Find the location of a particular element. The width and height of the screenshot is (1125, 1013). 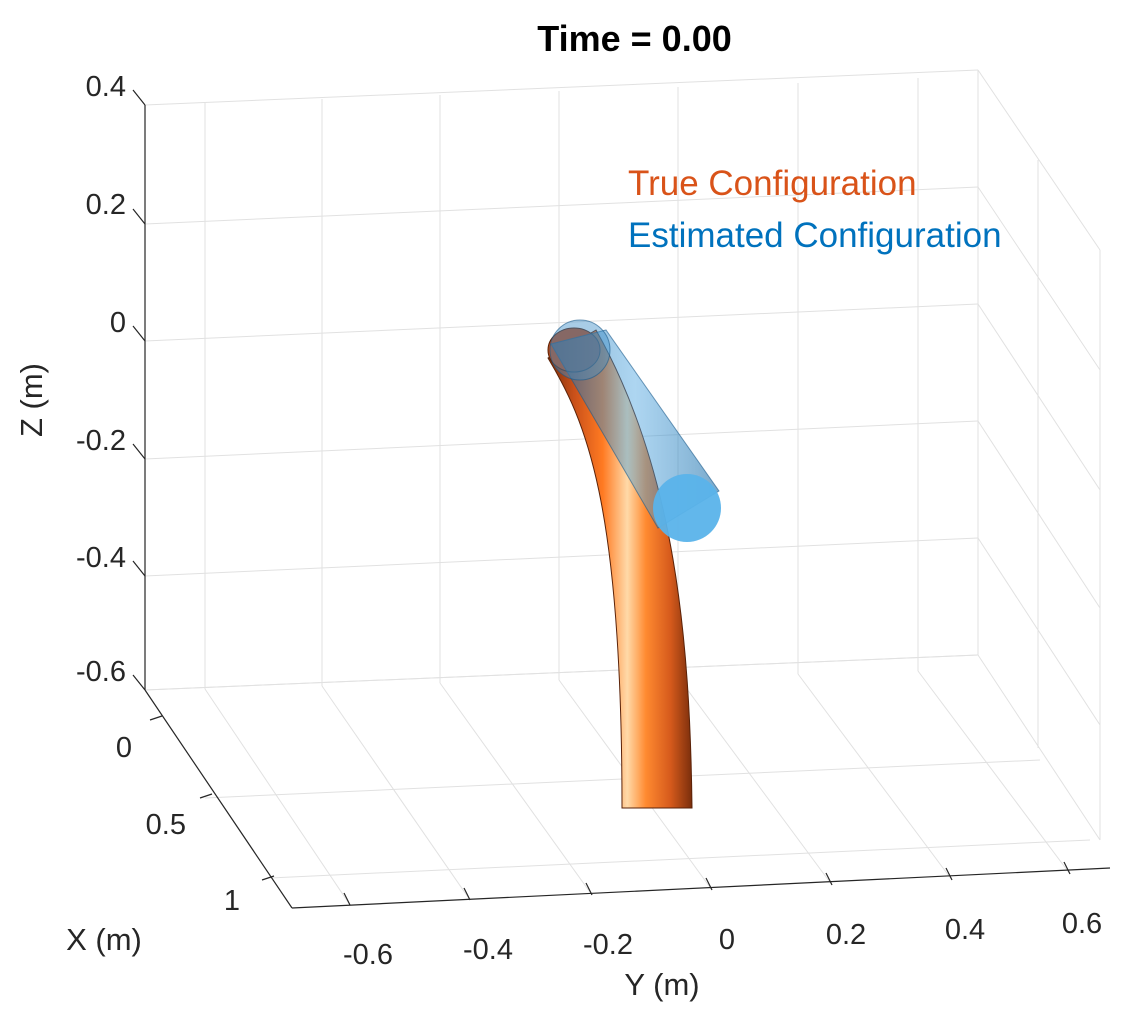

z-axis-label: Z (m) is located at coordinates (31, 400).